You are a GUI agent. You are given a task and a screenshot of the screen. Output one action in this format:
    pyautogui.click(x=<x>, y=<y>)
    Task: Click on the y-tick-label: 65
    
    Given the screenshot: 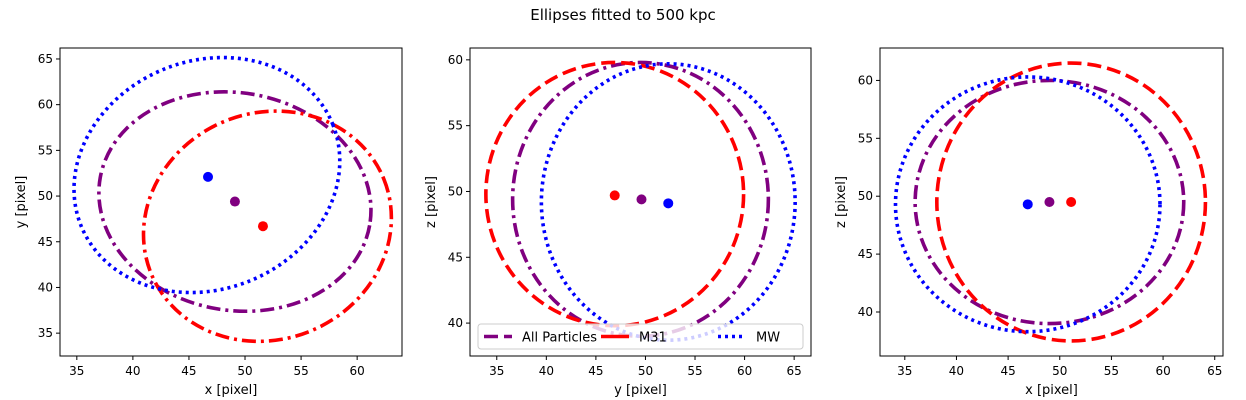 What is the action you would take?
    pyautogui.click(x=45, y=59)
    